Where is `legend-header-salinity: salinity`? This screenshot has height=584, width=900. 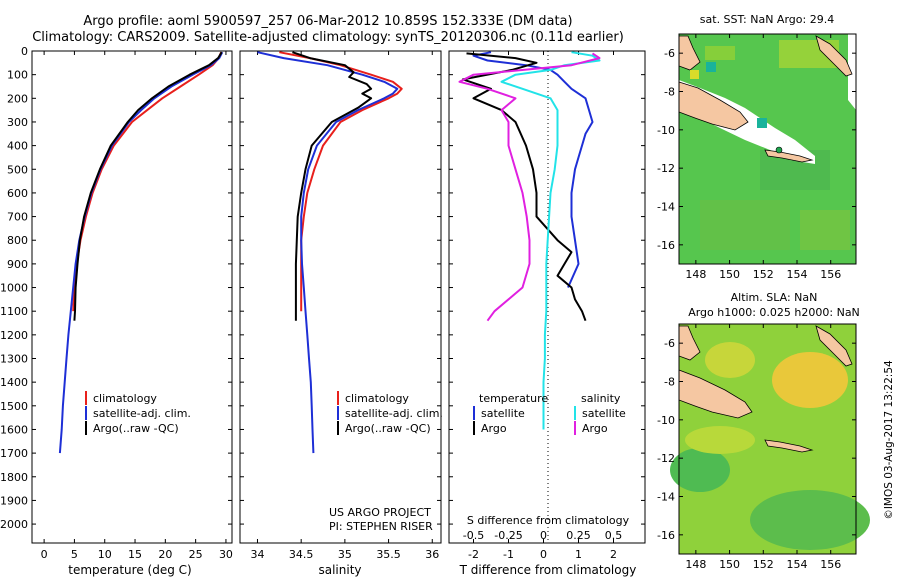 legend-header-salinity: salinity is located at coordinates (601, 398).